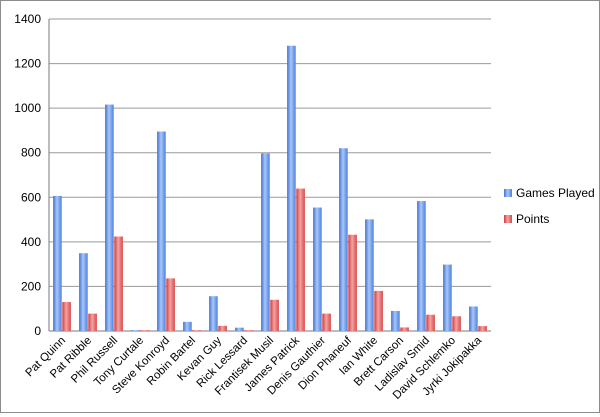 The image size is (600, 417). I want to click on y-tick-label: 1000, so click(27, 108).